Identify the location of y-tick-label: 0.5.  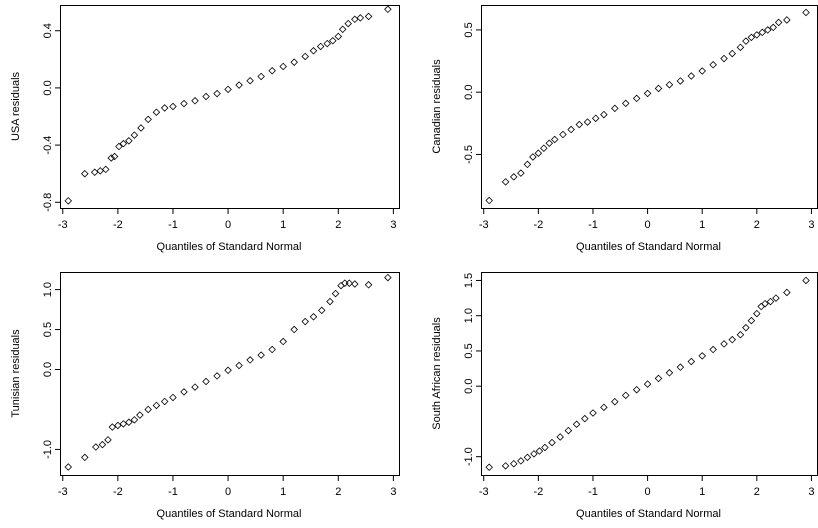
(469, 350).